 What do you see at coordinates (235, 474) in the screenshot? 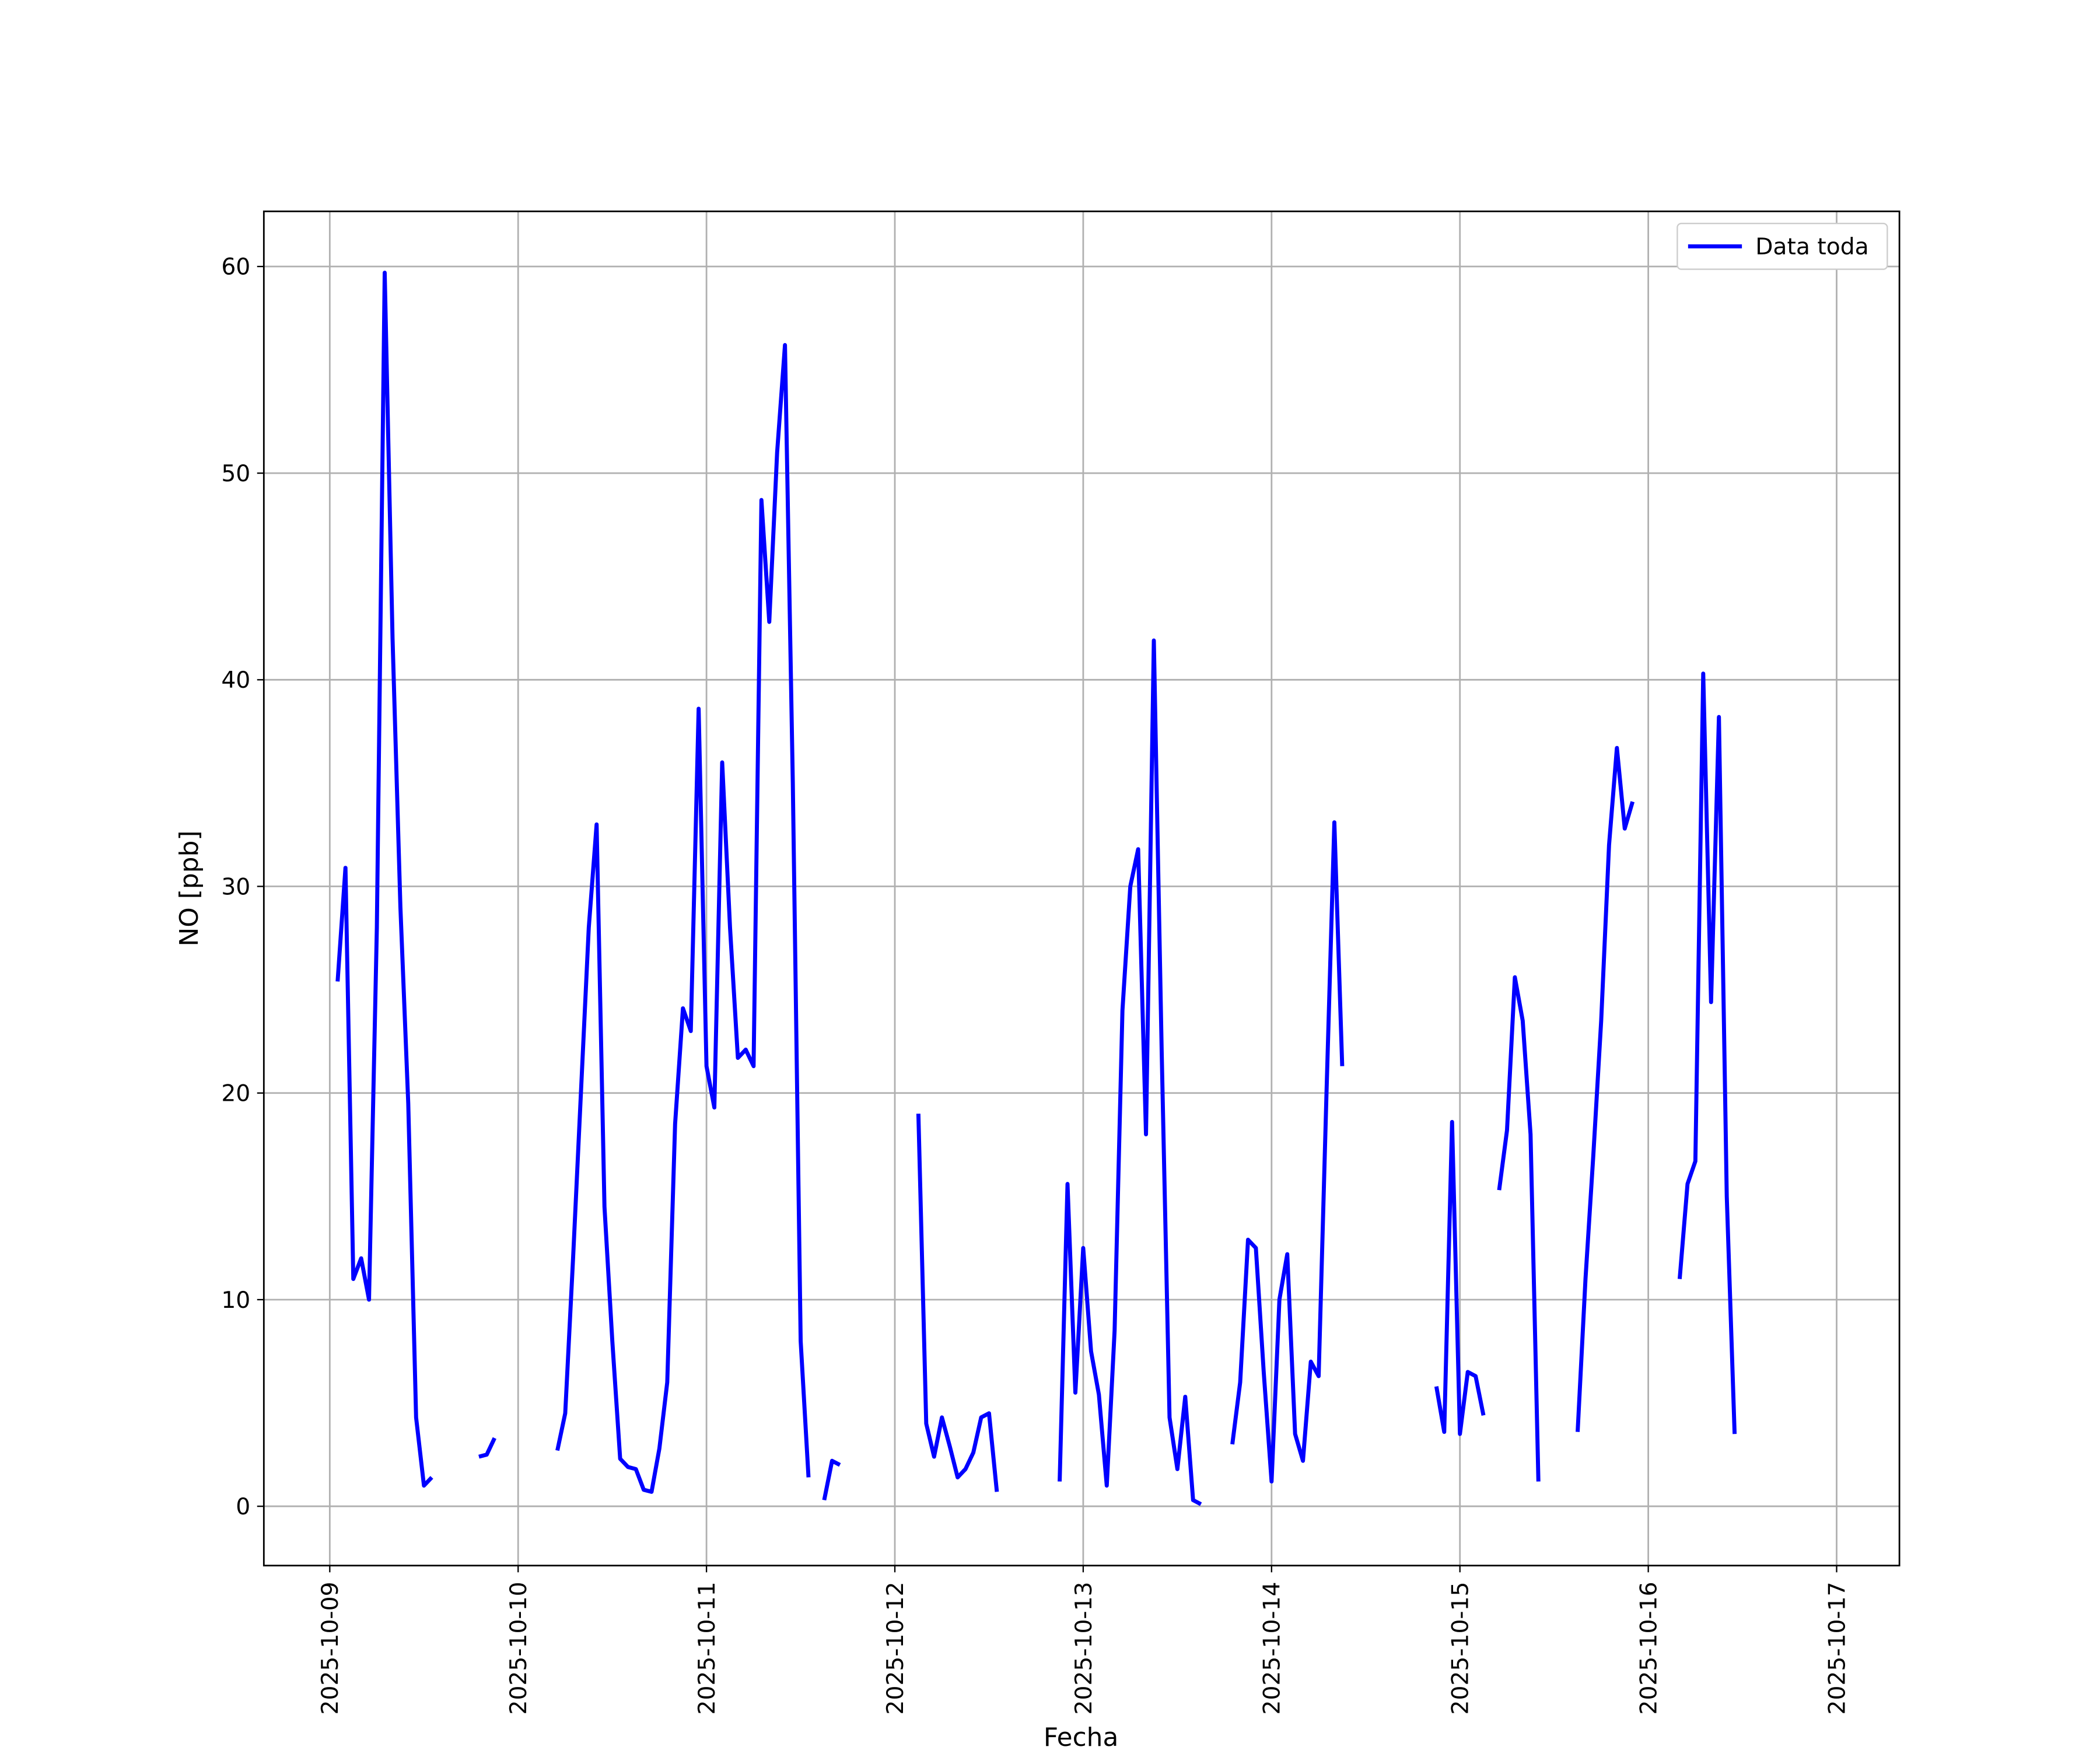
I see `y-tick-label: 50` at bounding box center [235, 474].